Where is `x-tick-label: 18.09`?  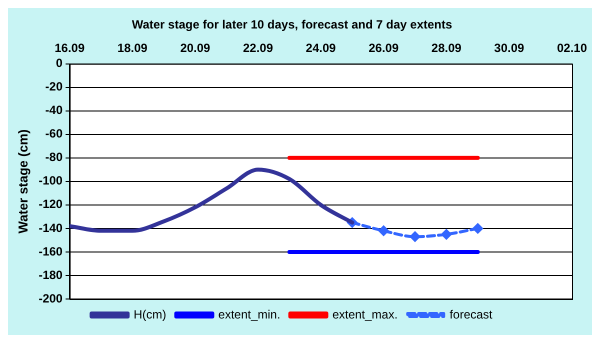 x-tick-label: 18.09 is located at coordinates (132, 47).